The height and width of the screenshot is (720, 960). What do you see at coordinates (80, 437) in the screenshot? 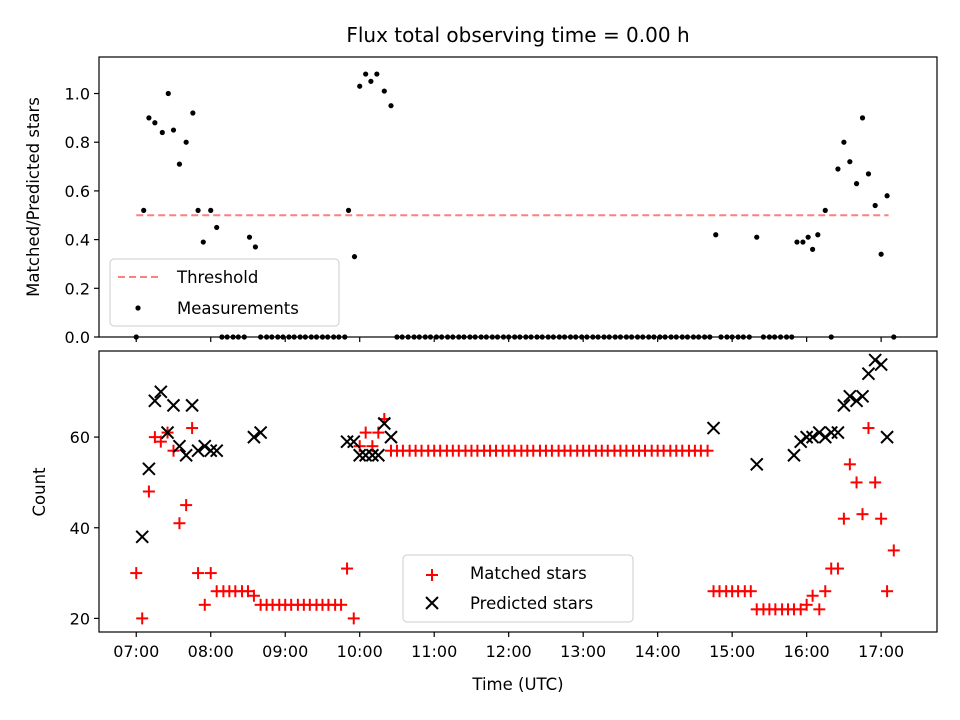
I see `bottom-y-tick-label: 60` at bounding box center [80, 437].